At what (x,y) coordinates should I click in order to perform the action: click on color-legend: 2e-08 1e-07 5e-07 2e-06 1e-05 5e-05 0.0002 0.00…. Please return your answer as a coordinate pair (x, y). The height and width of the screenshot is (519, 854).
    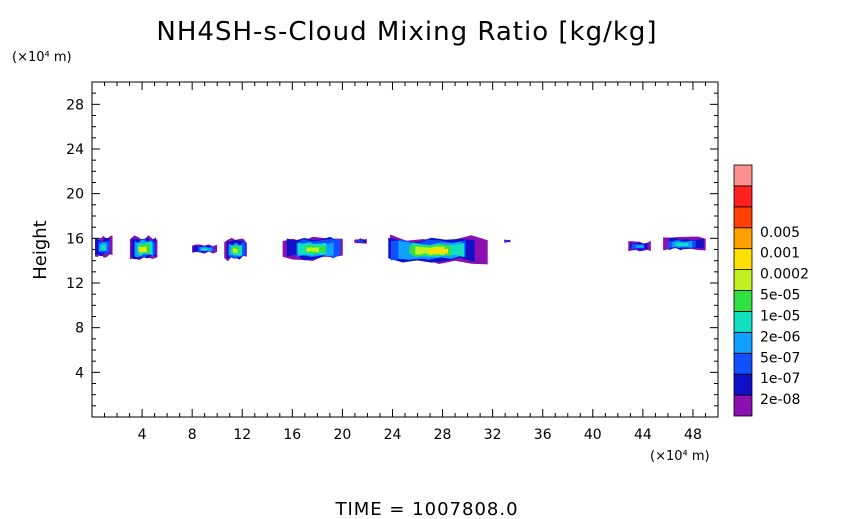
    Looking at the image, I should click on (771, 290).